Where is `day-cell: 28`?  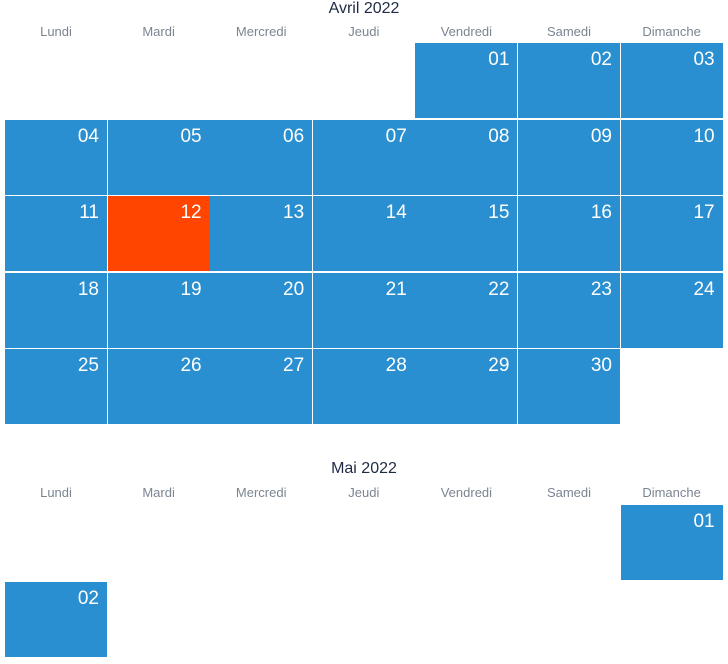
day-cell: 28 is located at coordinates (363, 387).